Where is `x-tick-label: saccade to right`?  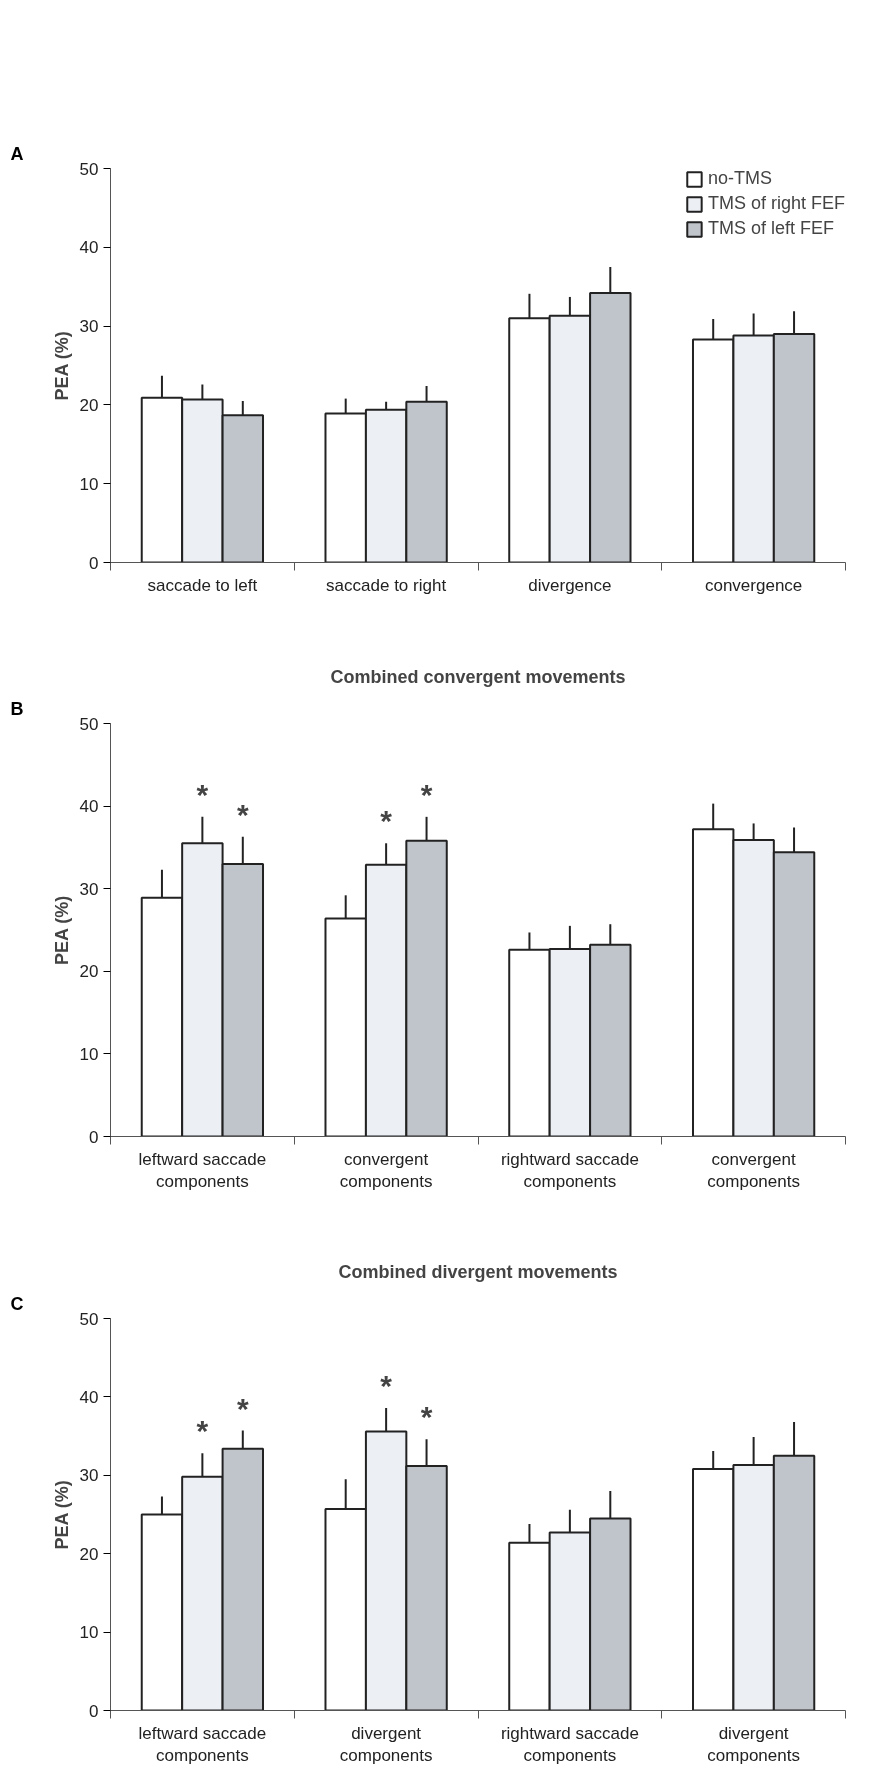 x-tick-label: saccade to right is located at coordinates (386, 585).